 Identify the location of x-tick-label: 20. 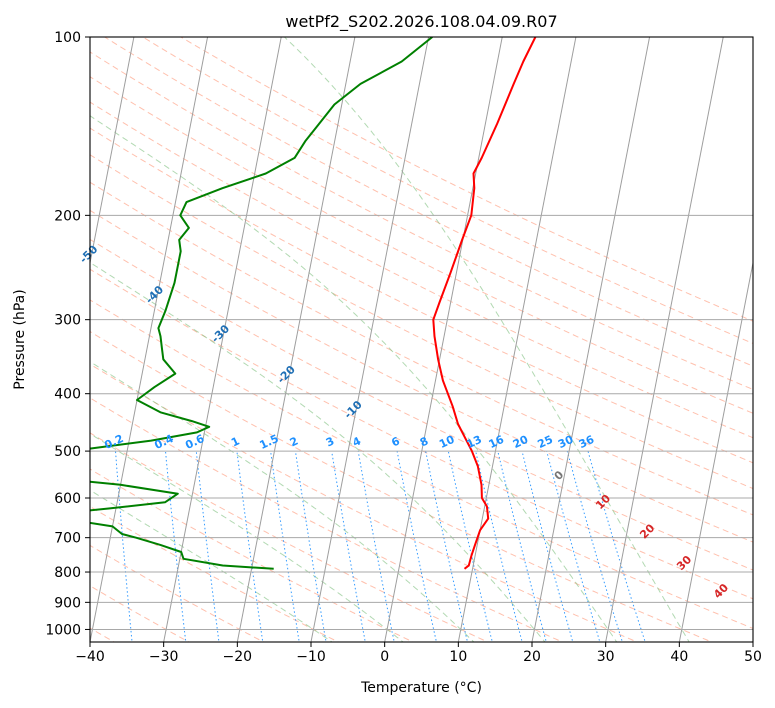
(532, 657).